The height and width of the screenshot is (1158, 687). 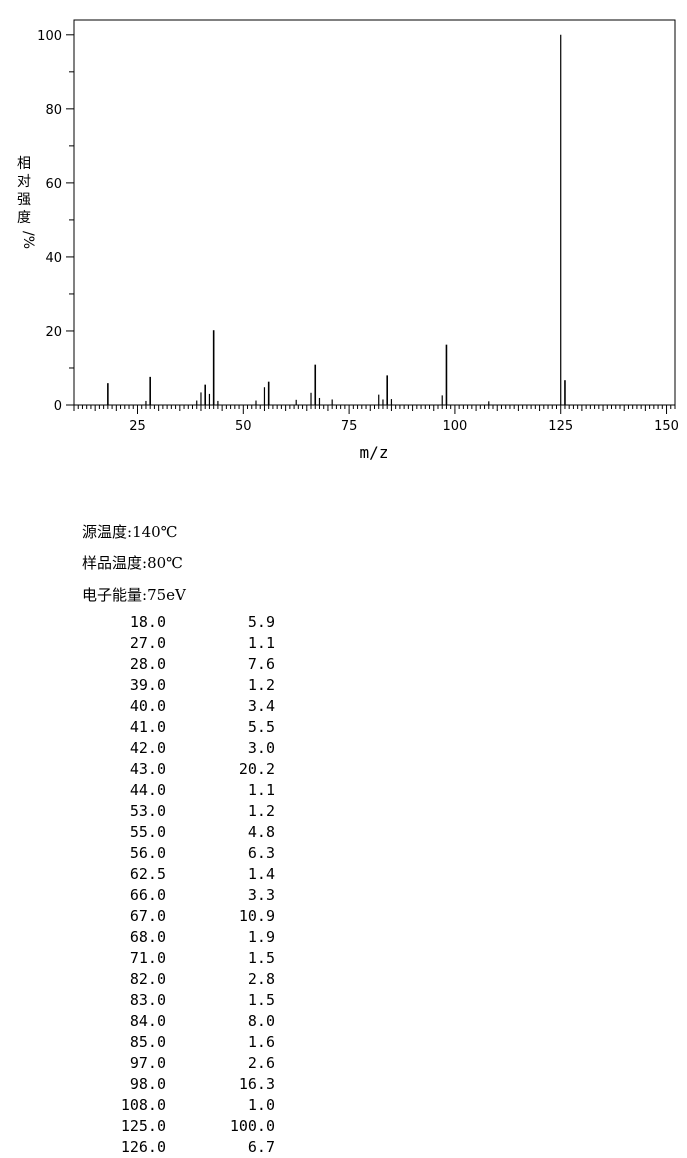 I want to click on mz-value: 97.0, so click(x=147, y=1063).